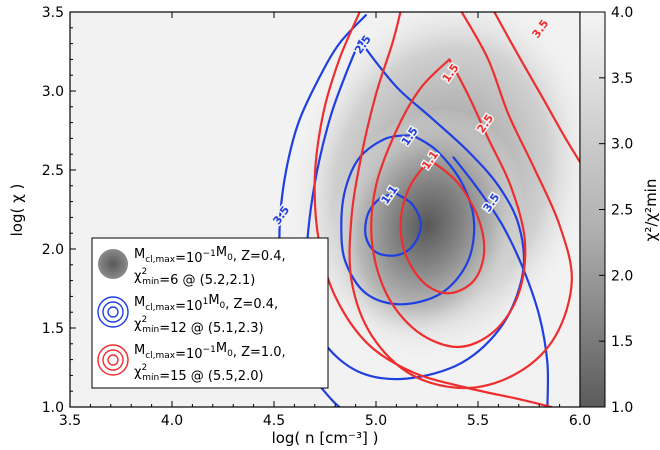  What do you see at coordinates (172, 421) in the screenshot?
I see `x-tick-label: 4.0` at bounding box center [172, 421].